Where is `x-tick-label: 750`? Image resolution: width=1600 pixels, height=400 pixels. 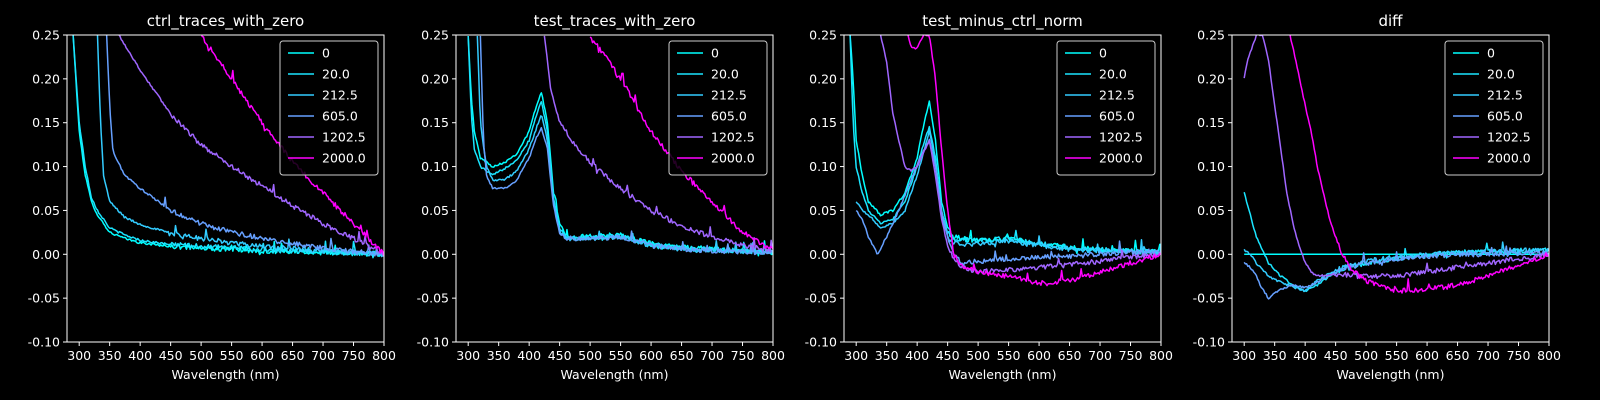 x-tick-label: 750 is located at coordinates (1131, 355).